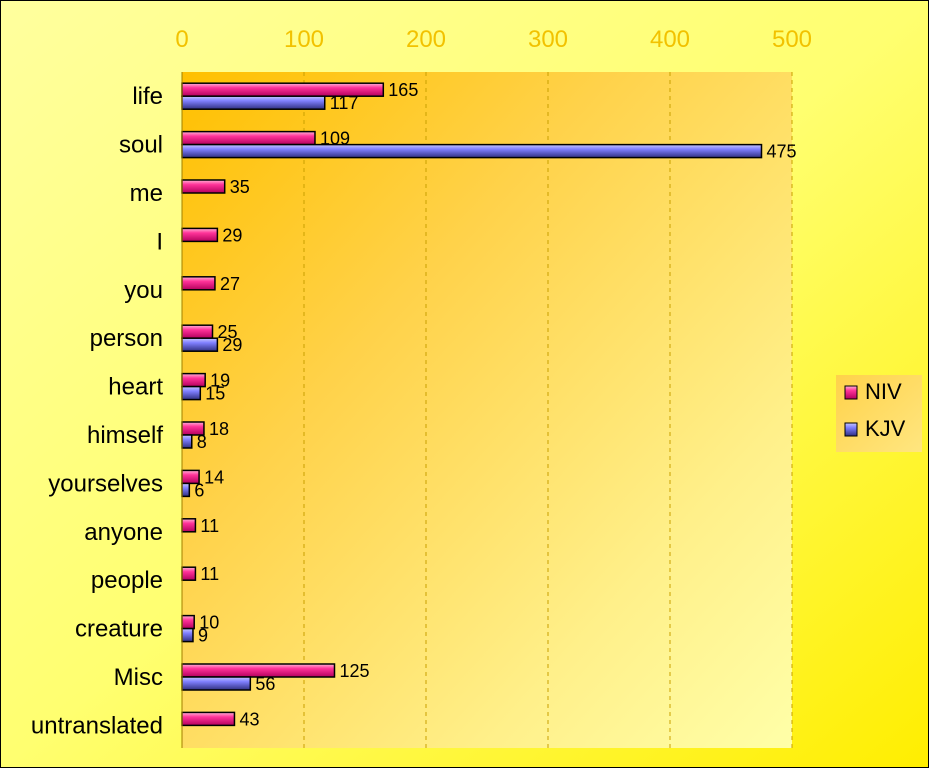  What do you see at coordinates (138, 677) in the screenshot?
I see `category-label: Misc` at bounding box center [138, 677].